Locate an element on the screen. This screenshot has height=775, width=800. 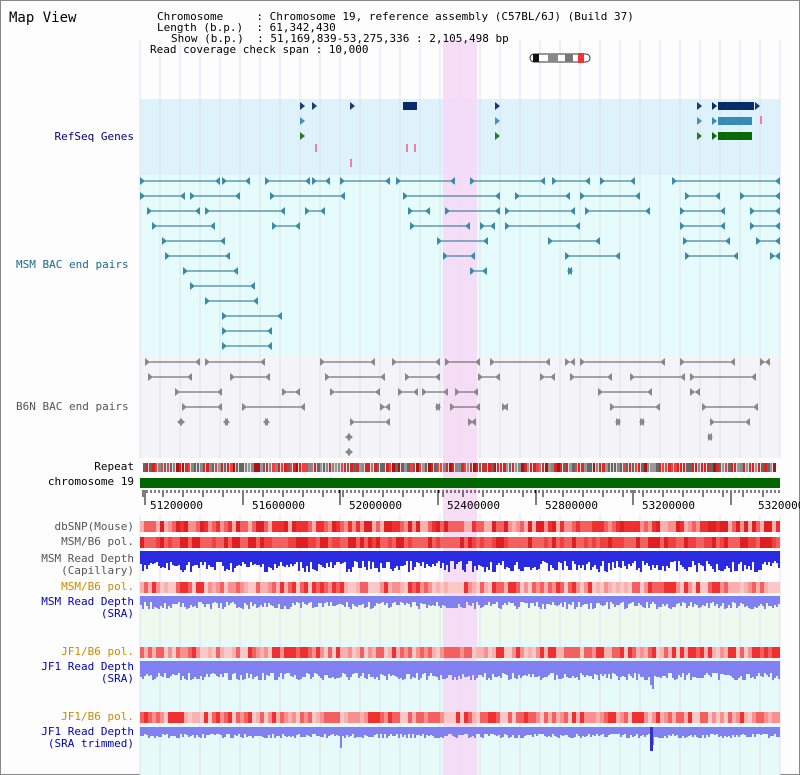
track-label-jf1-b6-pol-1: JF1/B6 pol. is located at coordinates (97, 651).